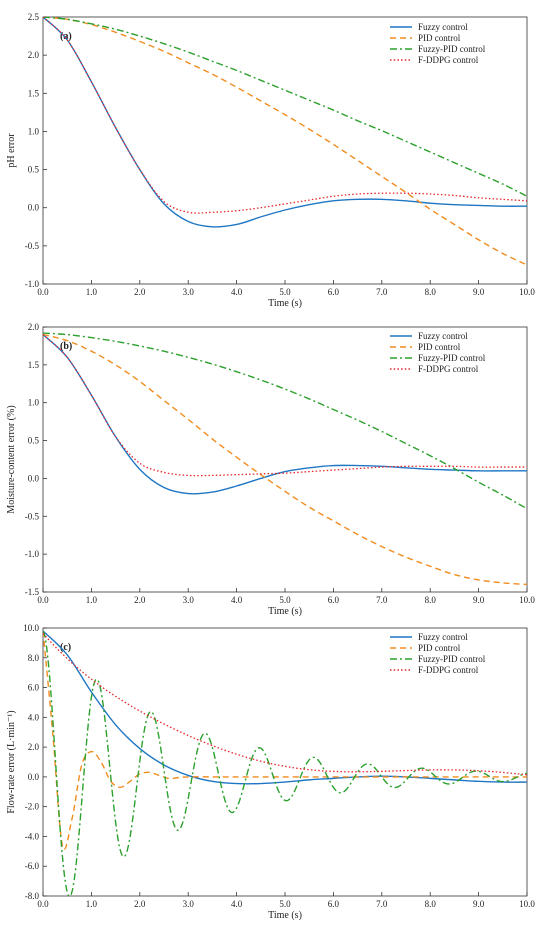 The width and height of the screenshot is (550, 934). I want to click on panel-tag: (a), so click(66, 36).